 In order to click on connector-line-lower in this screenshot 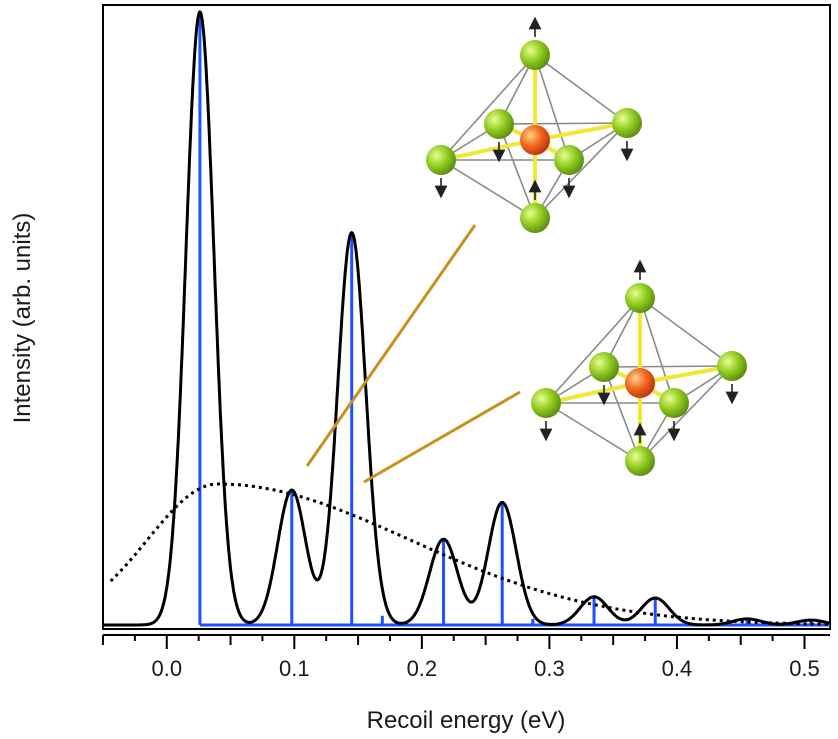, I will do `click(442, 437)`.